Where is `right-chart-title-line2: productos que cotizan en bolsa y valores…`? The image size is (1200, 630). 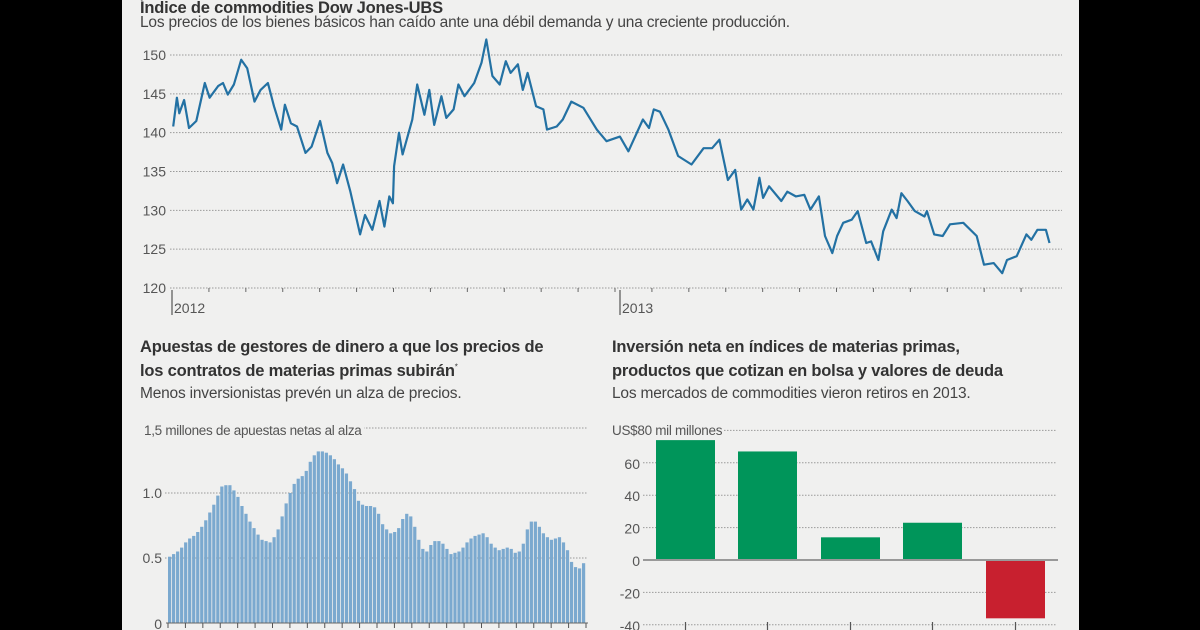 right-chart-title-line2: productos que cotizan en bolsa y valores… is located at coordinates (807, 371).